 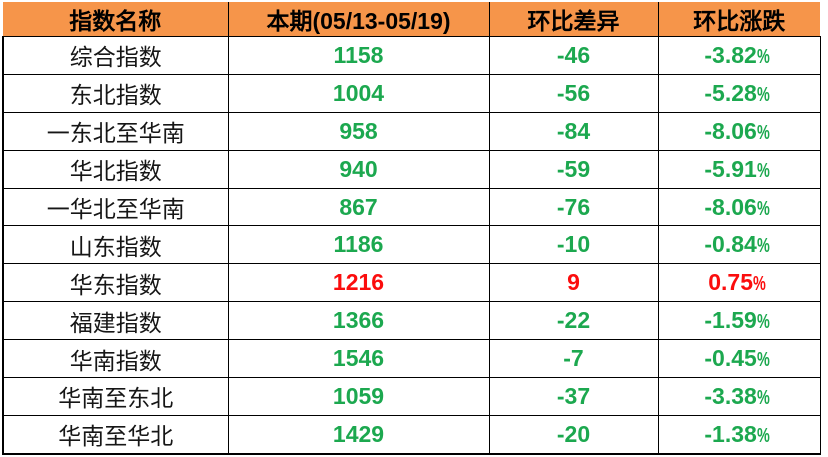 I want to click on table-row: 综合指数 1158 -46 -3.82%, so click(x=411, y=55).